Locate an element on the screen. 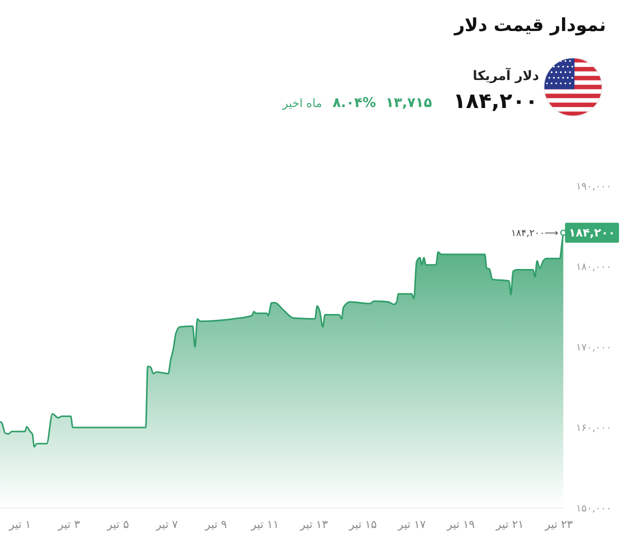 The height and width of the screenshot is (543, 623). x-tick-label: ۷ تیر is located at coordinates (166, 524).